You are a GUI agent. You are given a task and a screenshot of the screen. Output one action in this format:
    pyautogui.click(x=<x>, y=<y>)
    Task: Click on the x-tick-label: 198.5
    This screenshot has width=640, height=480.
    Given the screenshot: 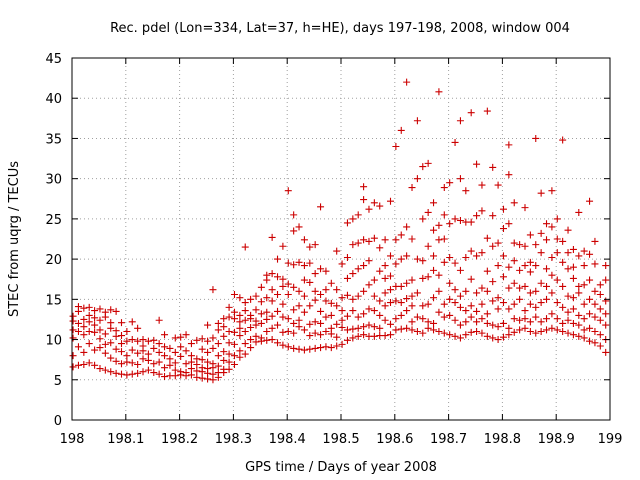 What is the action you would take?
    pyautogui.click(x=340, y=439)
    